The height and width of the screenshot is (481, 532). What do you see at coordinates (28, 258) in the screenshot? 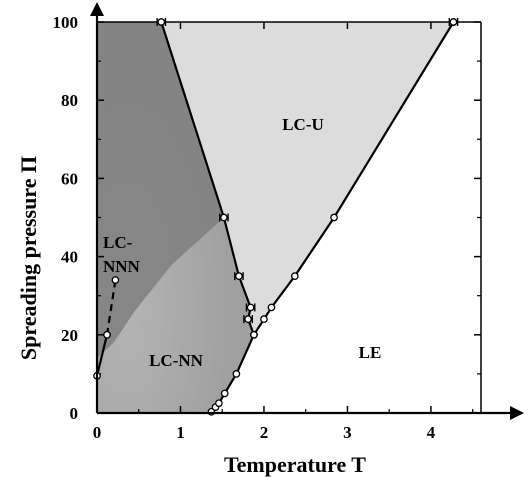
I see `y-axis-label: Spreading pressure Π` at bounding box center [28, 258].